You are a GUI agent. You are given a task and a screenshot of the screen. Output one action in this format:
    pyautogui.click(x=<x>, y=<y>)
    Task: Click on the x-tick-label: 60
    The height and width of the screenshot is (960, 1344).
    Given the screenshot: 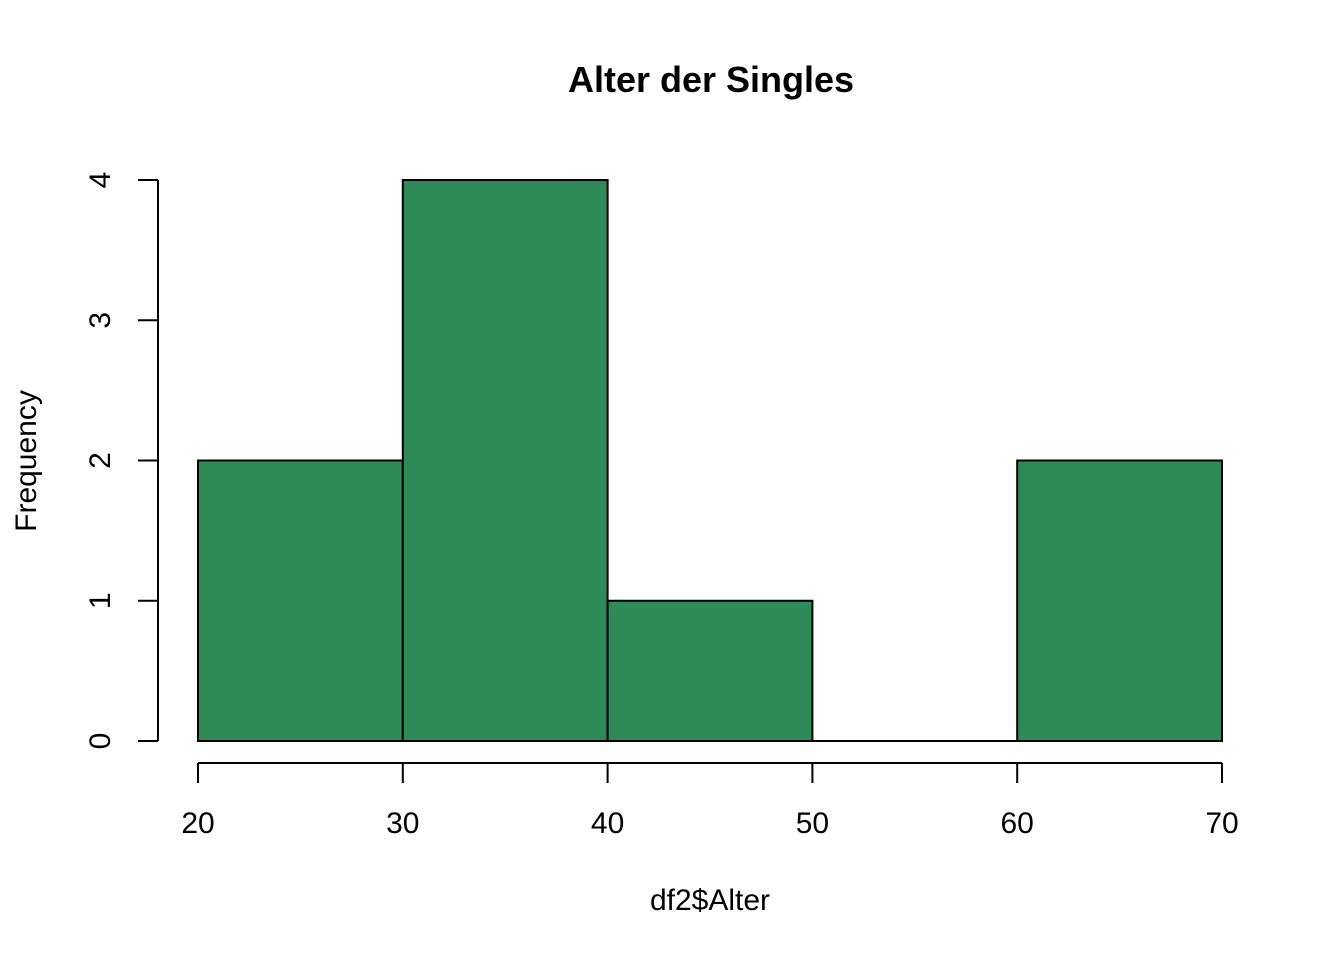 What is the action you would take?
    pyautogui.click(x=1017, y=823)
    